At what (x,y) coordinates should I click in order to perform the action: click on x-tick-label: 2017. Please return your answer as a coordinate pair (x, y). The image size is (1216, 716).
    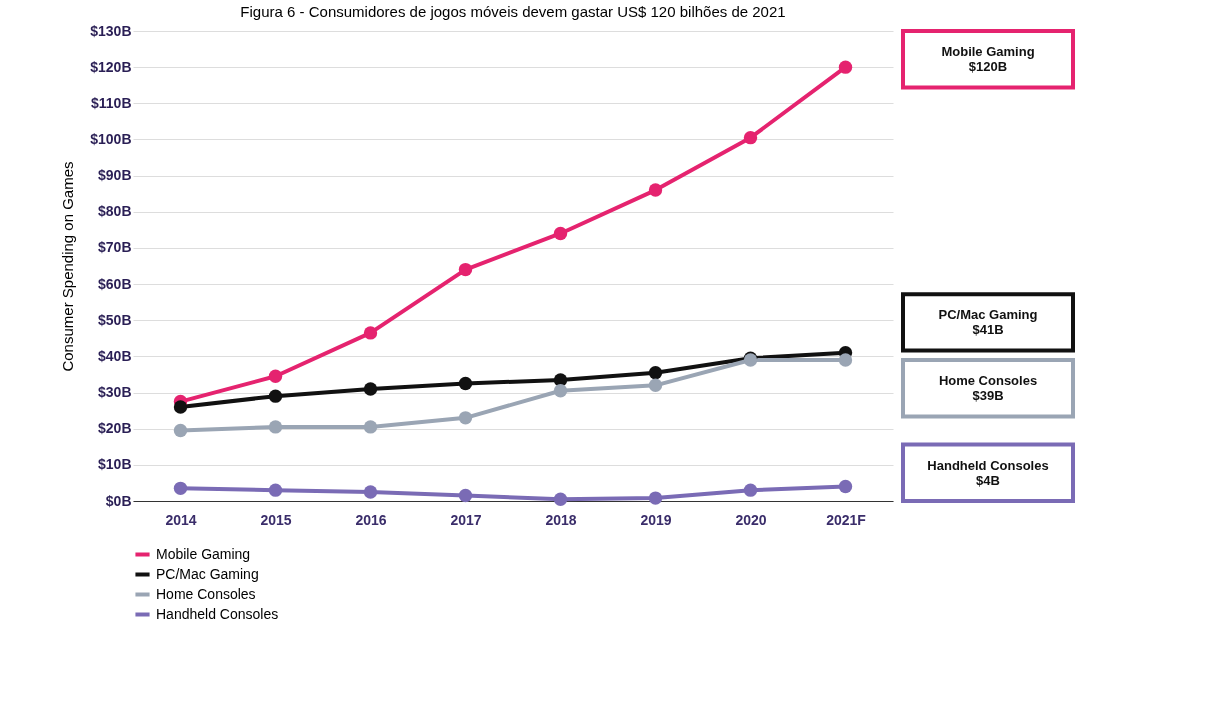
    Looking at the image, I should click on (466, 519).